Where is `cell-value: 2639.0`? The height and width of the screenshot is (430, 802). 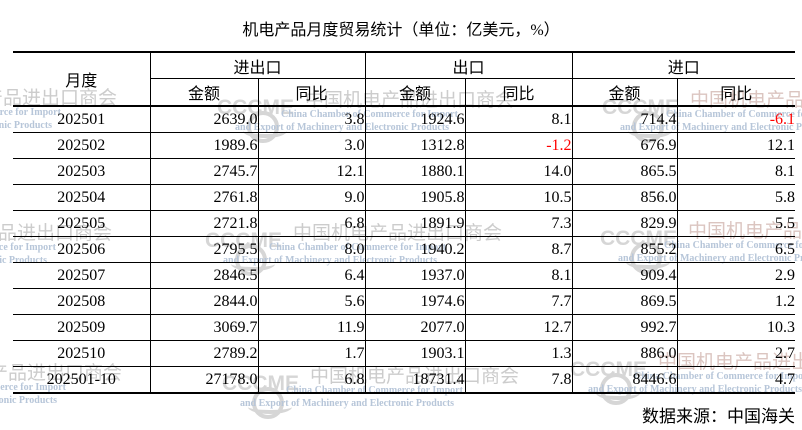
cell-value: 2639.0 is located at coordinates (204, 119).